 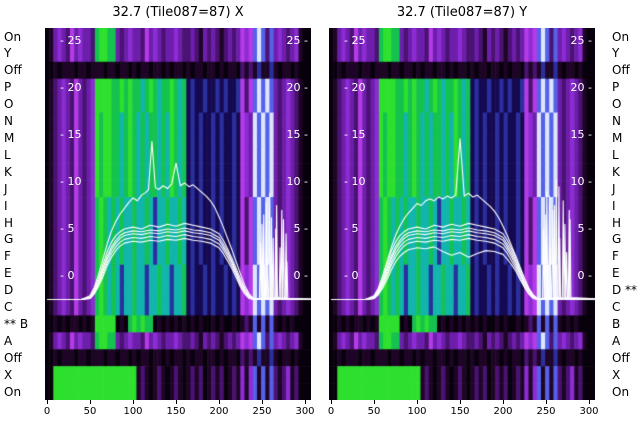 What do you see at coordinates (7, 154) in the screenshot?
I see `row-label-left: L` at bounding box center [7, 154].